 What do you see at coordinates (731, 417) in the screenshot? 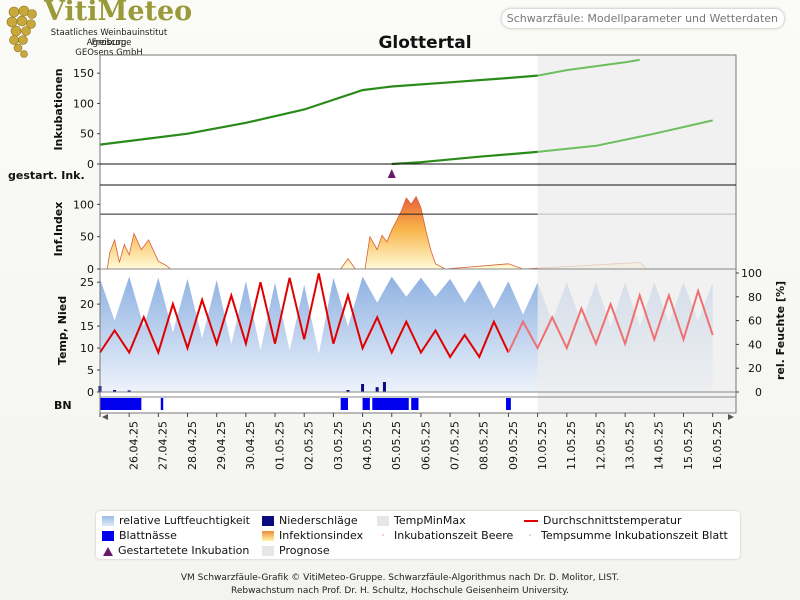
I see `scroll-right-icon` at bounding box center [731, 417].